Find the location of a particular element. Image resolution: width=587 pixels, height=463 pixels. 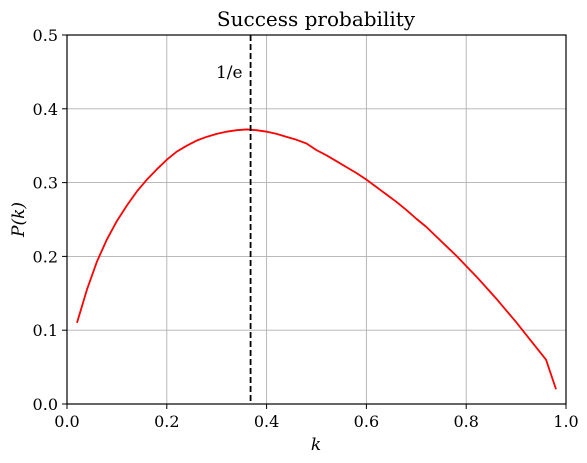

x-tick-label: 1.0 is located at coordinates (565, 421).